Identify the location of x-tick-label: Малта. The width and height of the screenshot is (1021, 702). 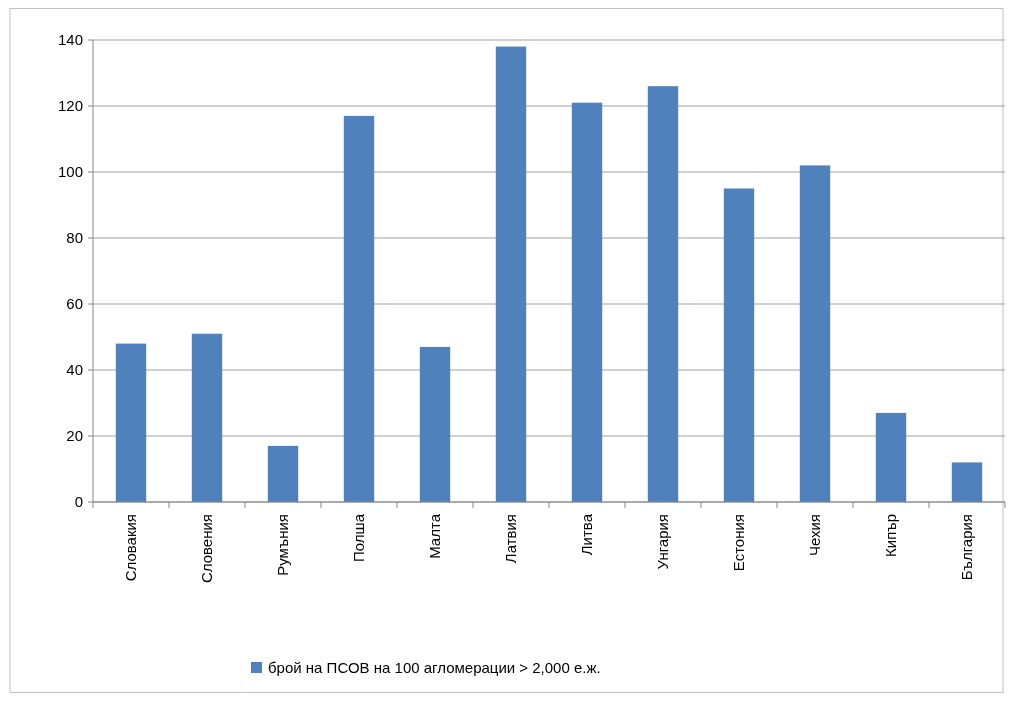
(434, 536).